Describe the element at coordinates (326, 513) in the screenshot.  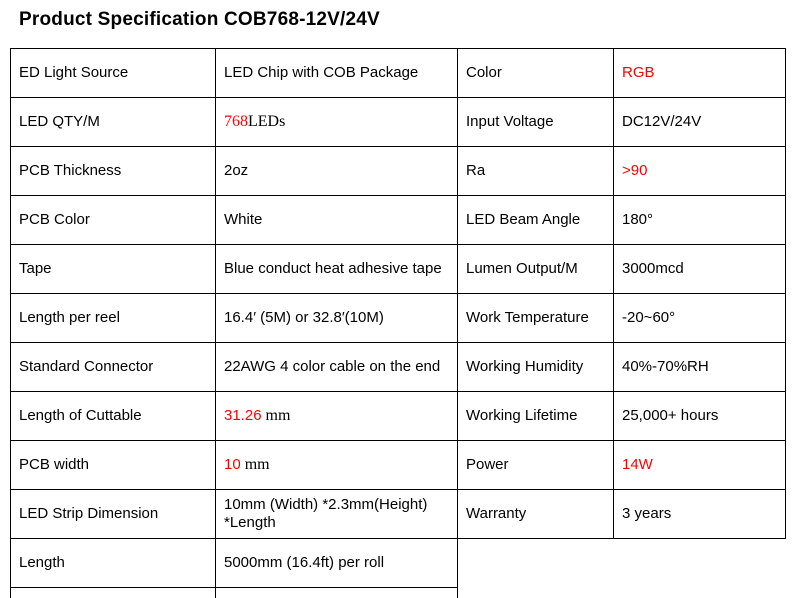
I see `value-segment: 10mm (Width) *2.3mm(Height) *Length` at that location.